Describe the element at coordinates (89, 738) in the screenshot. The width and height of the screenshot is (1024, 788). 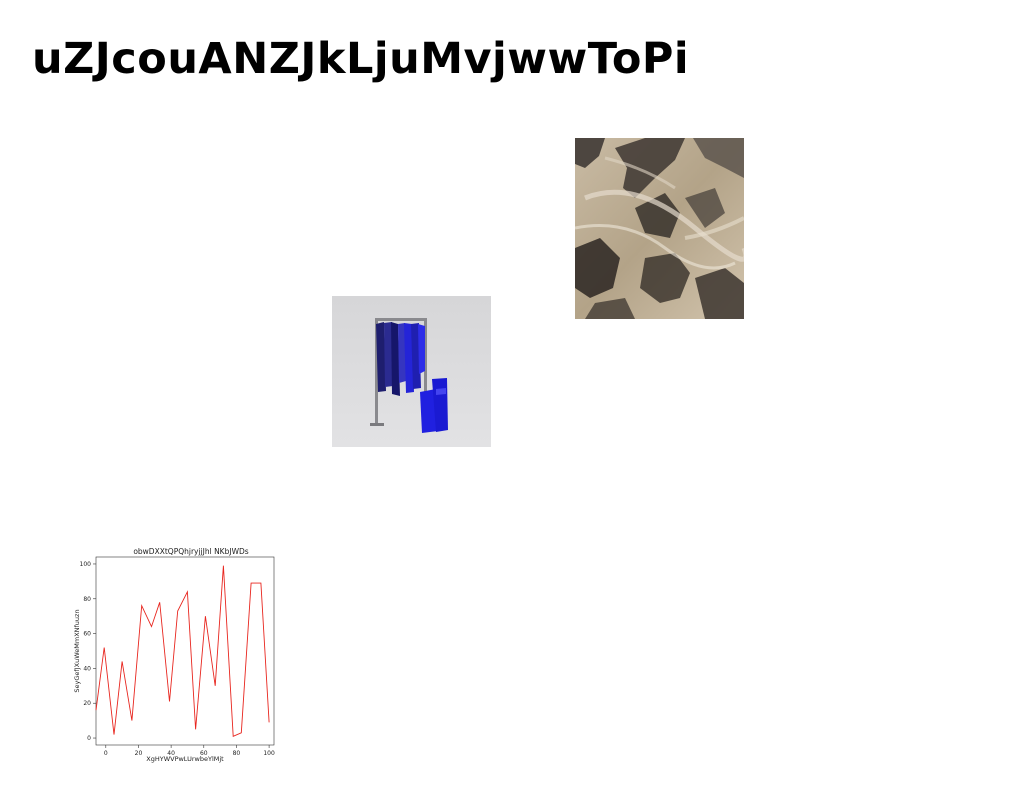
I see `y-tick-label: 0` at that location.